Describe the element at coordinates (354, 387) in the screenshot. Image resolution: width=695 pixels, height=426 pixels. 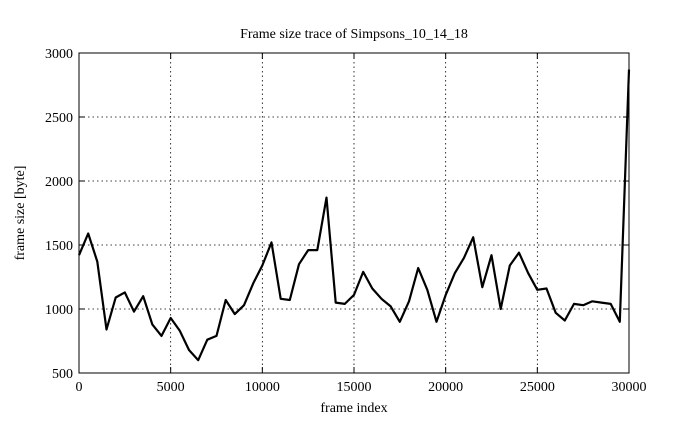
I see `x-tick-label: 15000` at that location.